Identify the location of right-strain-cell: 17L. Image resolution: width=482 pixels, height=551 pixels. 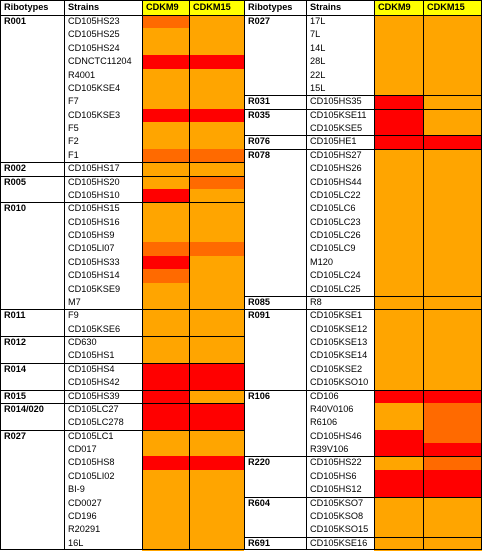
(318, 21).